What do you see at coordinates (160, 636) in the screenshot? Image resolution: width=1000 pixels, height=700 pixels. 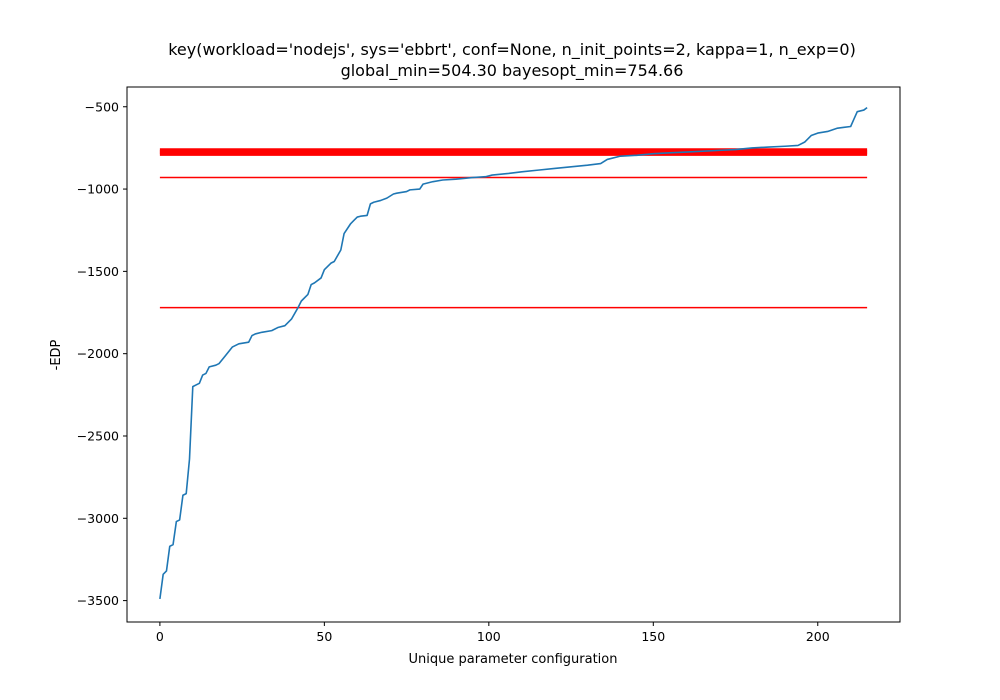 I see `x-tick-label: 0` at bounding box center [160, 636].